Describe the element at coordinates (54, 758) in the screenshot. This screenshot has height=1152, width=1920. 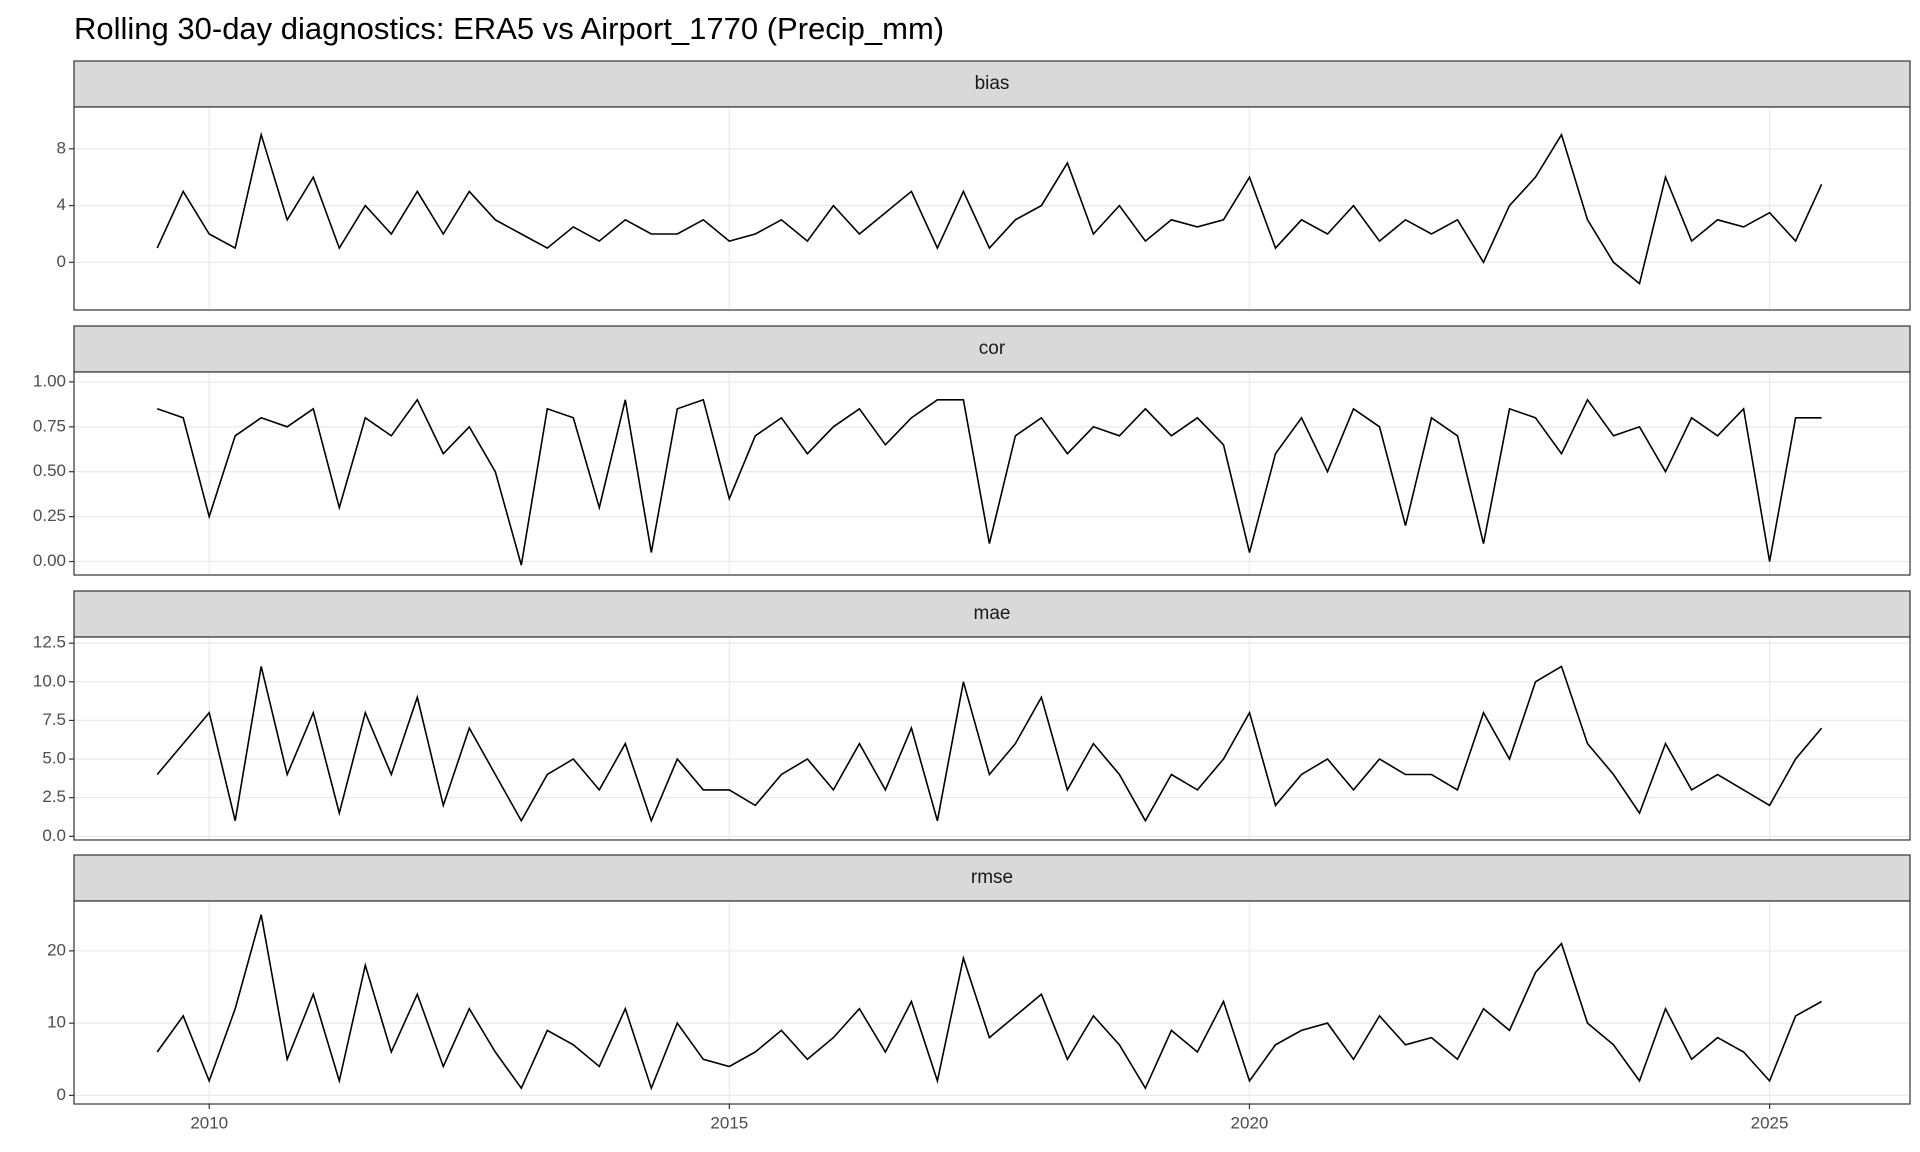
I see `y-tick-label: 5.0` at that location.